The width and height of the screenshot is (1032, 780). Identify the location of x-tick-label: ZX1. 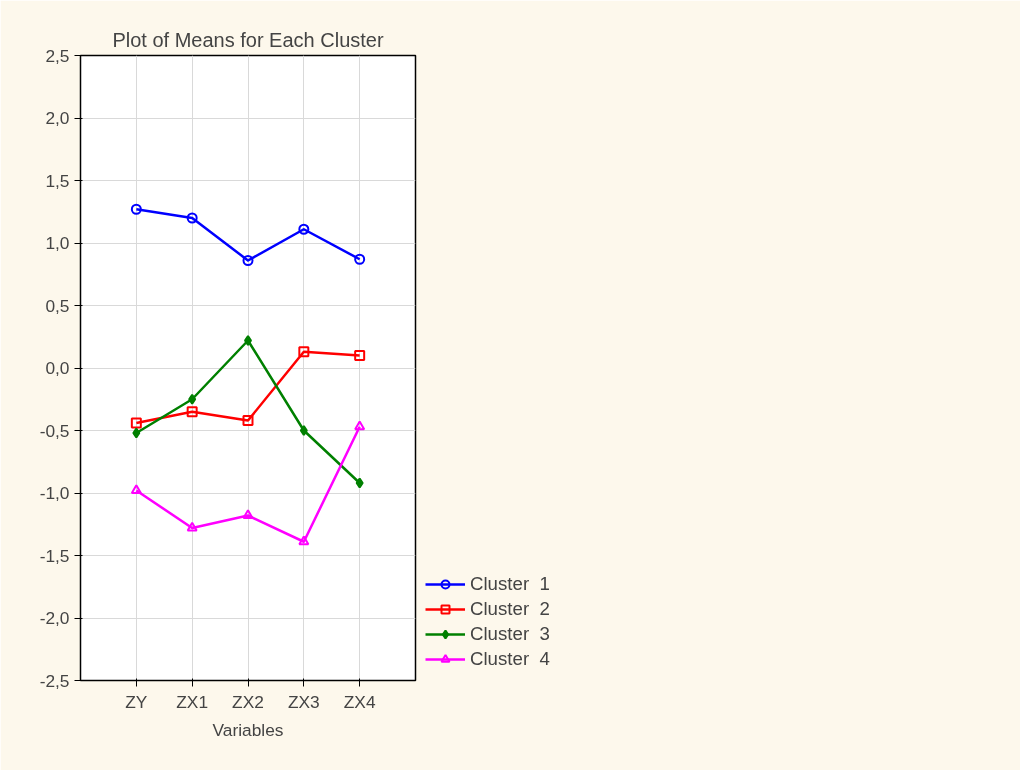
(192, 701).